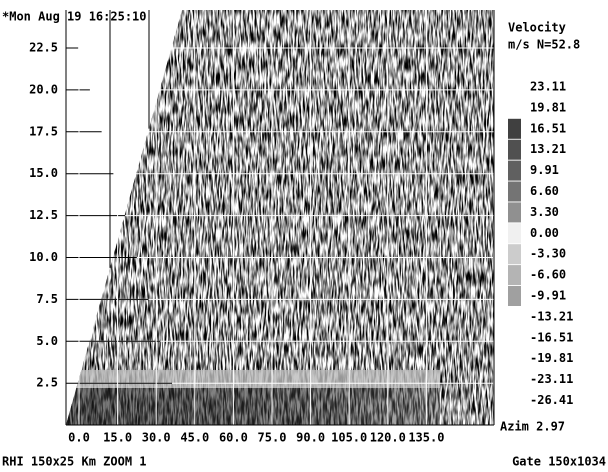 This screenshot has height=472, width=608. Describe the element at coordinates (156, 438) in the screenshot. I see `x-tick-label: 30.0` at that location.